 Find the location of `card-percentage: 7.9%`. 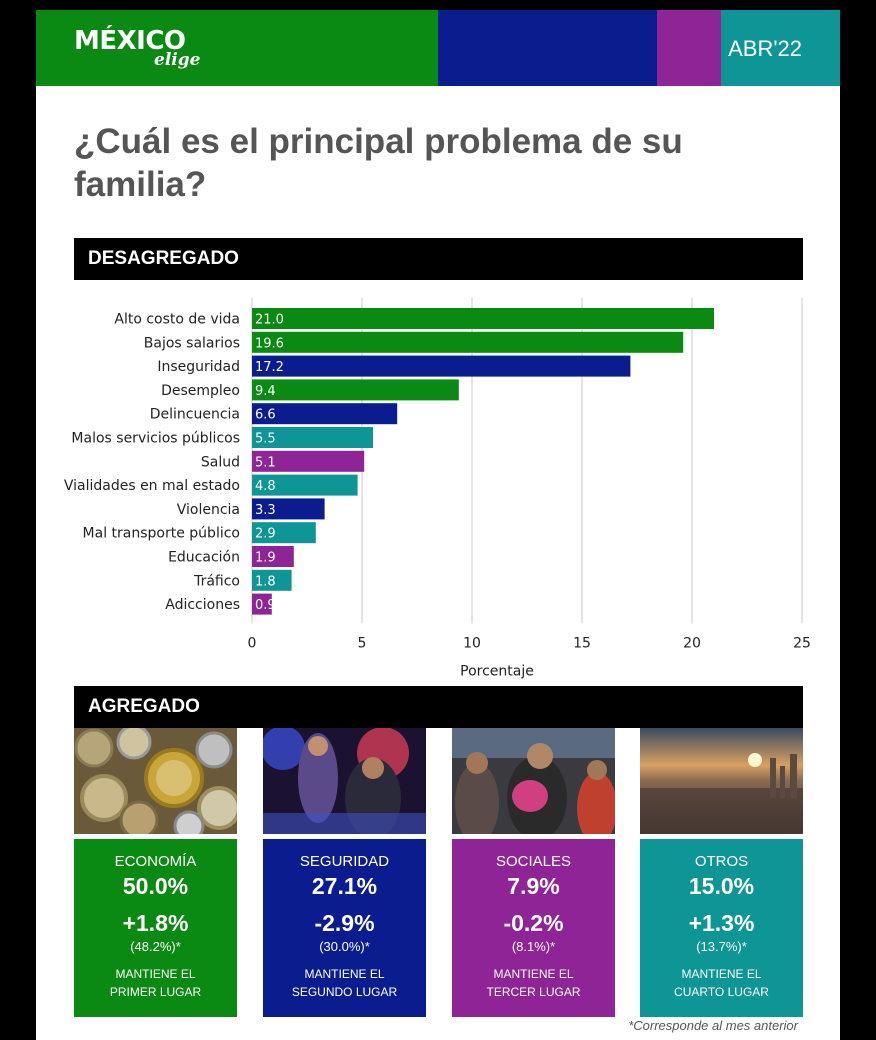

card-percentage: 7.9% is located at coordinates (533, 886).